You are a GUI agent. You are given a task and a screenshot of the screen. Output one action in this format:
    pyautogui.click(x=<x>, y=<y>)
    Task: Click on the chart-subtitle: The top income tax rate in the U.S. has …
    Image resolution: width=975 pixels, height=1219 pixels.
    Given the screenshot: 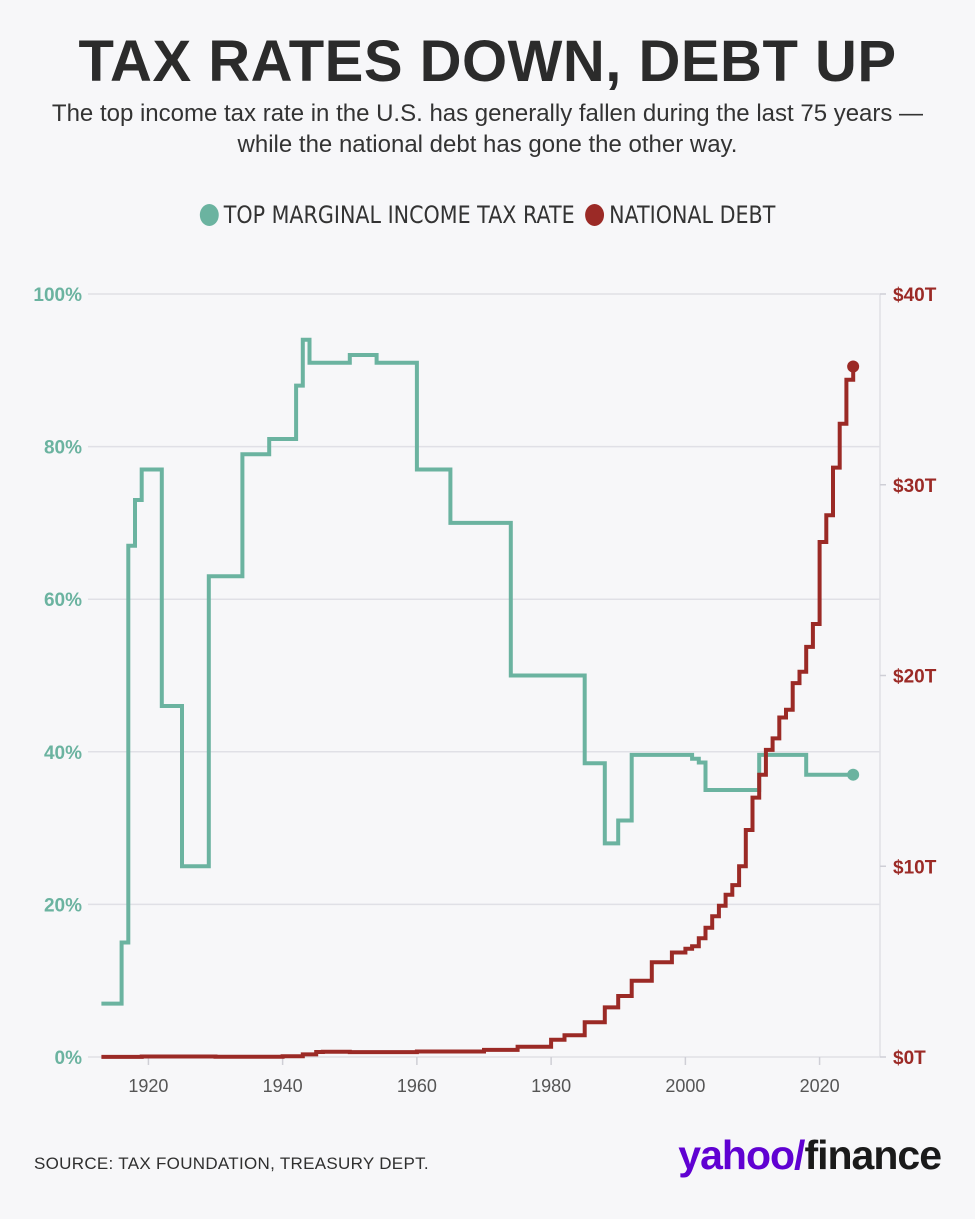 What is the action you would take?
    pyautogui.click(x=487, y=129)
    